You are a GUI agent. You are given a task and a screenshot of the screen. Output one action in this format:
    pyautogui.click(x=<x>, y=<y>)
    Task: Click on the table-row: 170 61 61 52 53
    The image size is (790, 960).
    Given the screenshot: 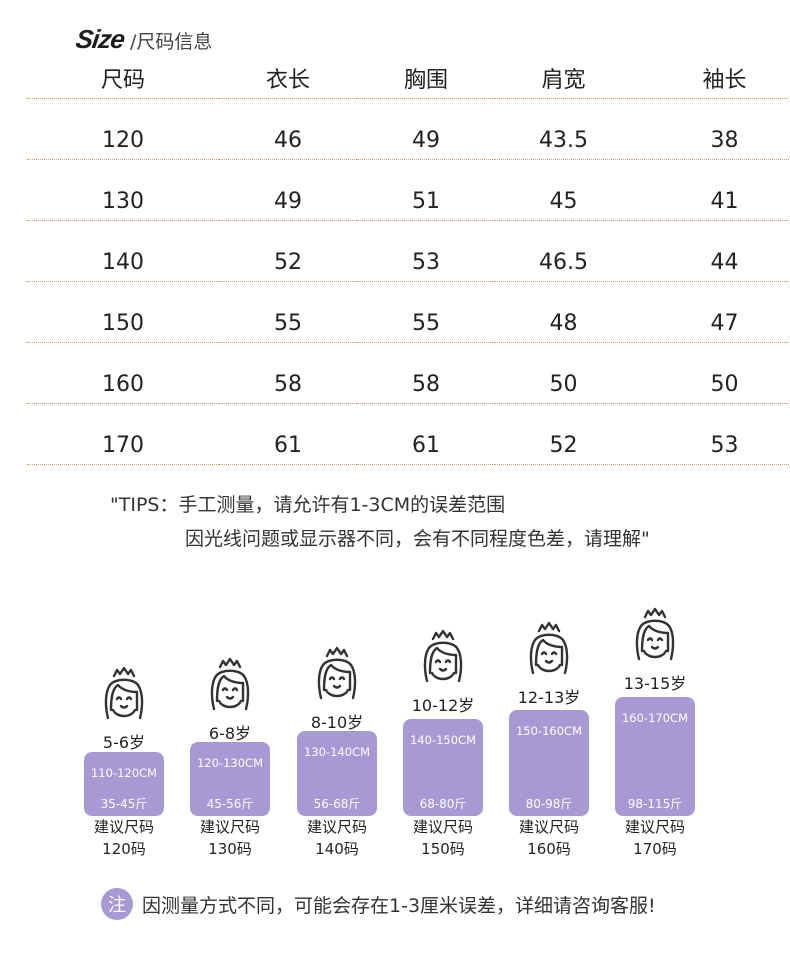 What is the action you would take?
    pyautogui.click(x=408, y=434)
    